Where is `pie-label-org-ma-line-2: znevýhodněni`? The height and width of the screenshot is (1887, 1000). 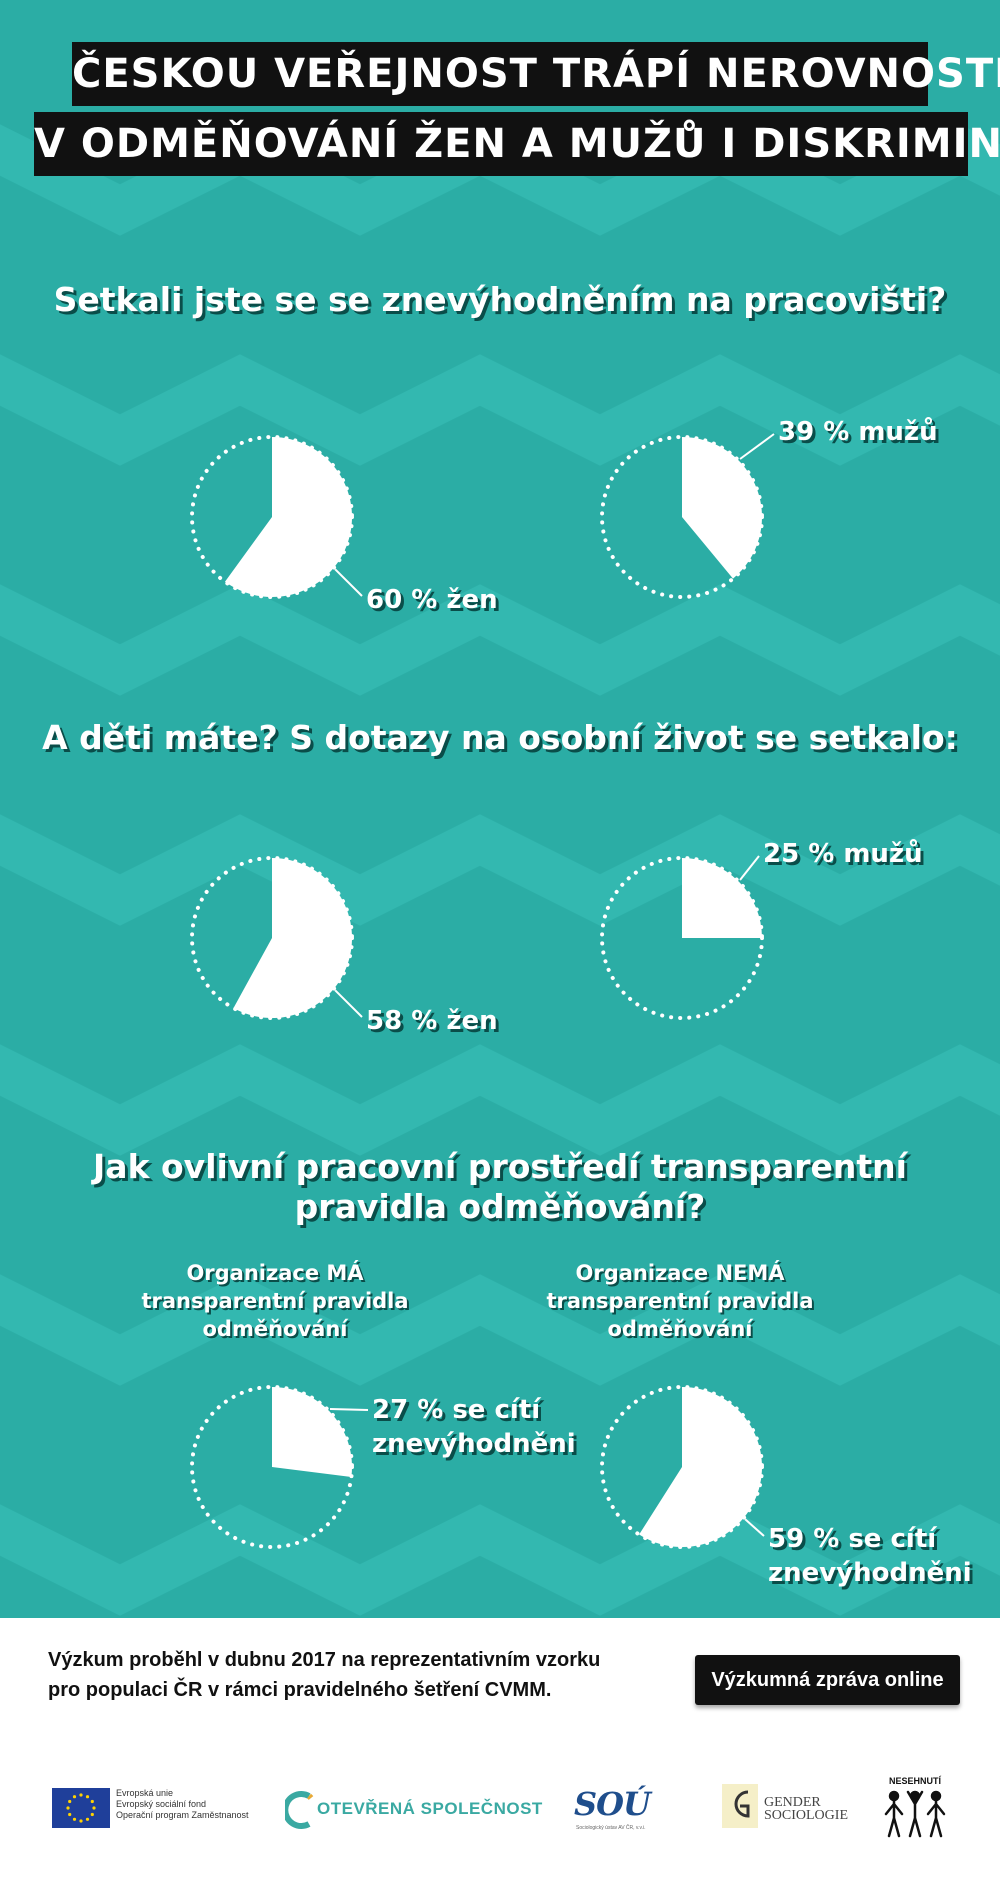
pie-label-org-ma-line-2: znevýhodněni is located at coordinates (474, 1444).